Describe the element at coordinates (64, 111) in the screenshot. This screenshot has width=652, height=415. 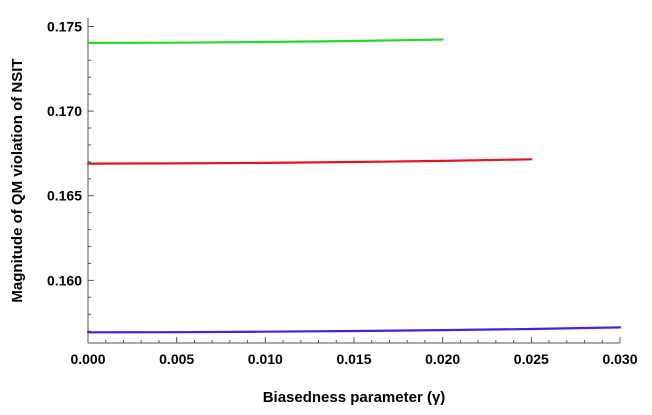
I see `y-tick-label: 0.170` at that location.